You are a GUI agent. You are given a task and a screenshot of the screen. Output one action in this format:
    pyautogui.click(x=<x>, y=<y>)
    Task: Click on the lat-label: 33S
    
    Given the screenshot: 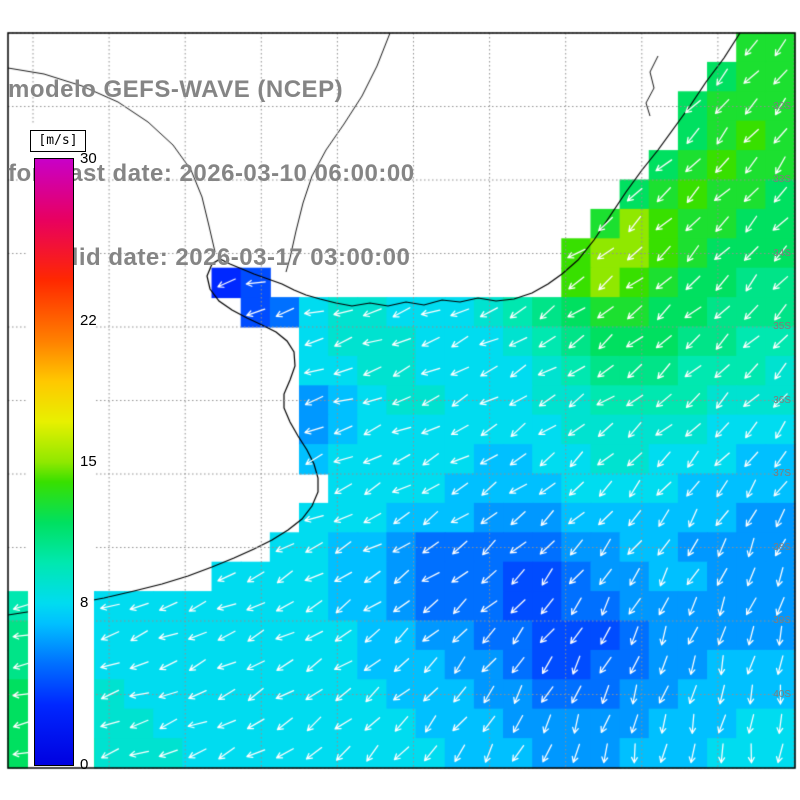 What is the action you would take?
    pyautogui.click(x=782, y=179)
    